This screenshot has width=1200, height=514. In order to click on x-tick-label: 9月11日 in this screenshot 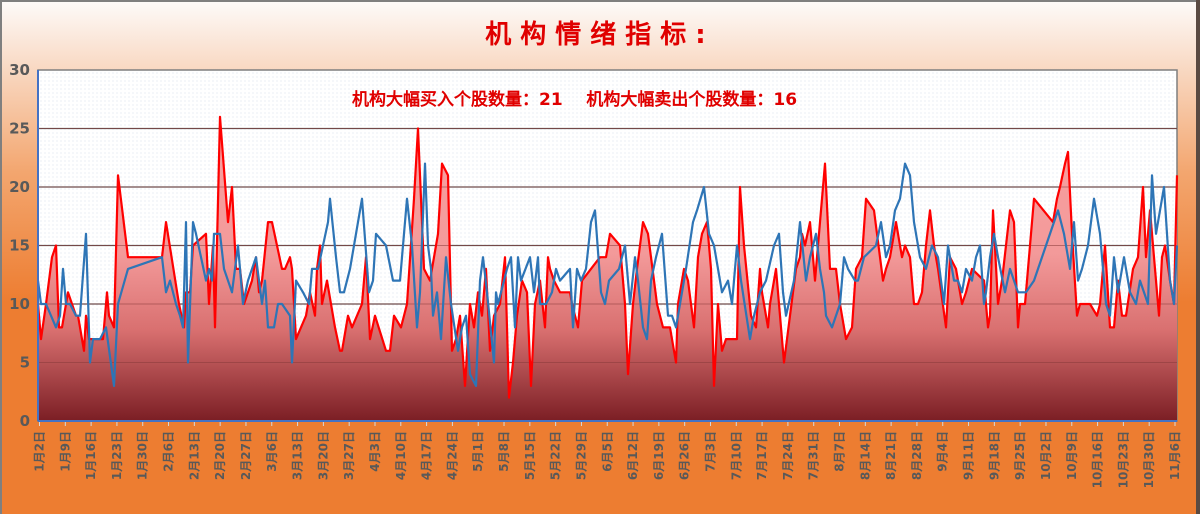, I will do `click(969, 455)`.